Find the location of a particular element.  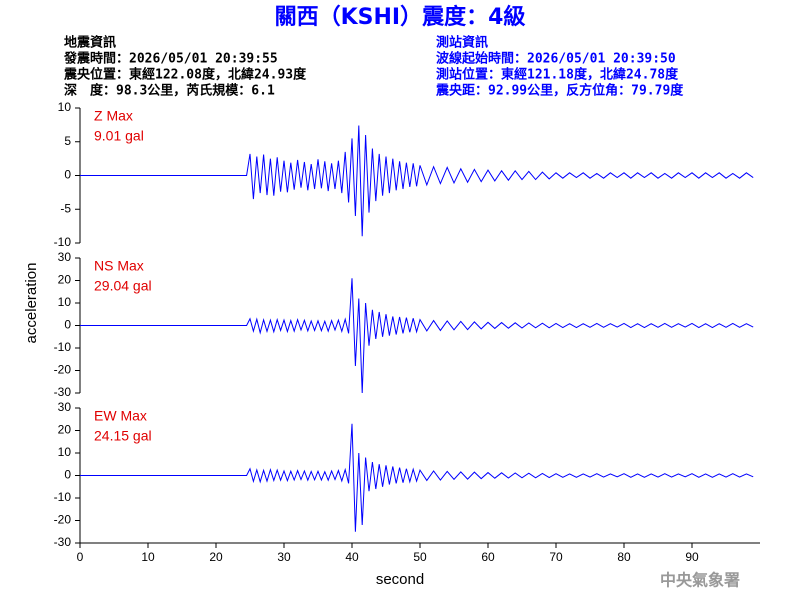

info-line: 測站資訊 is located at coordinates (462, 43).